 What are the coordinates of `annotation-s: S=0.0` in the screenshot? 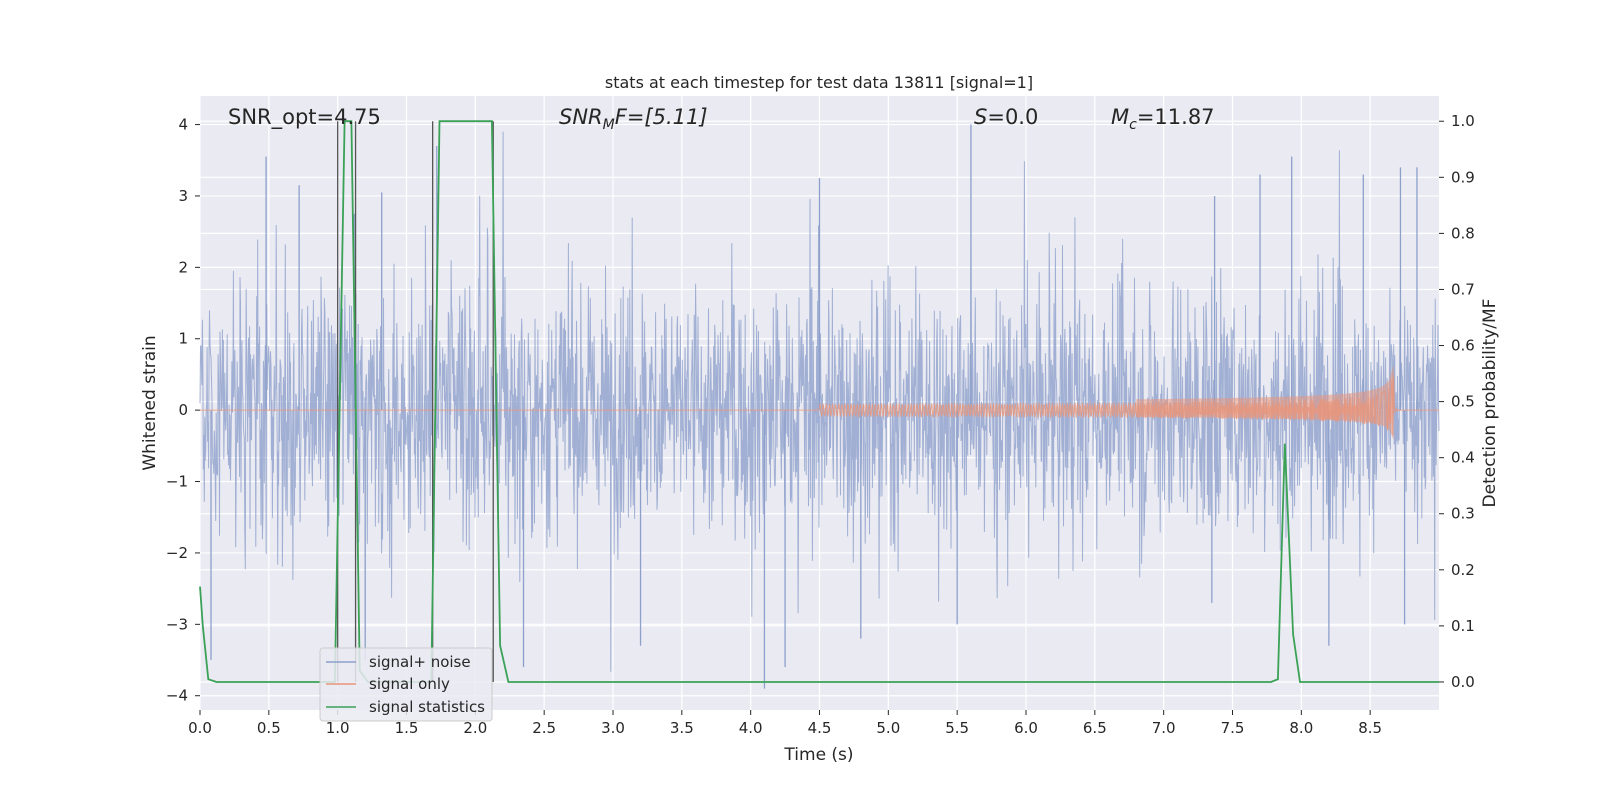 It's located at (1006, 117).